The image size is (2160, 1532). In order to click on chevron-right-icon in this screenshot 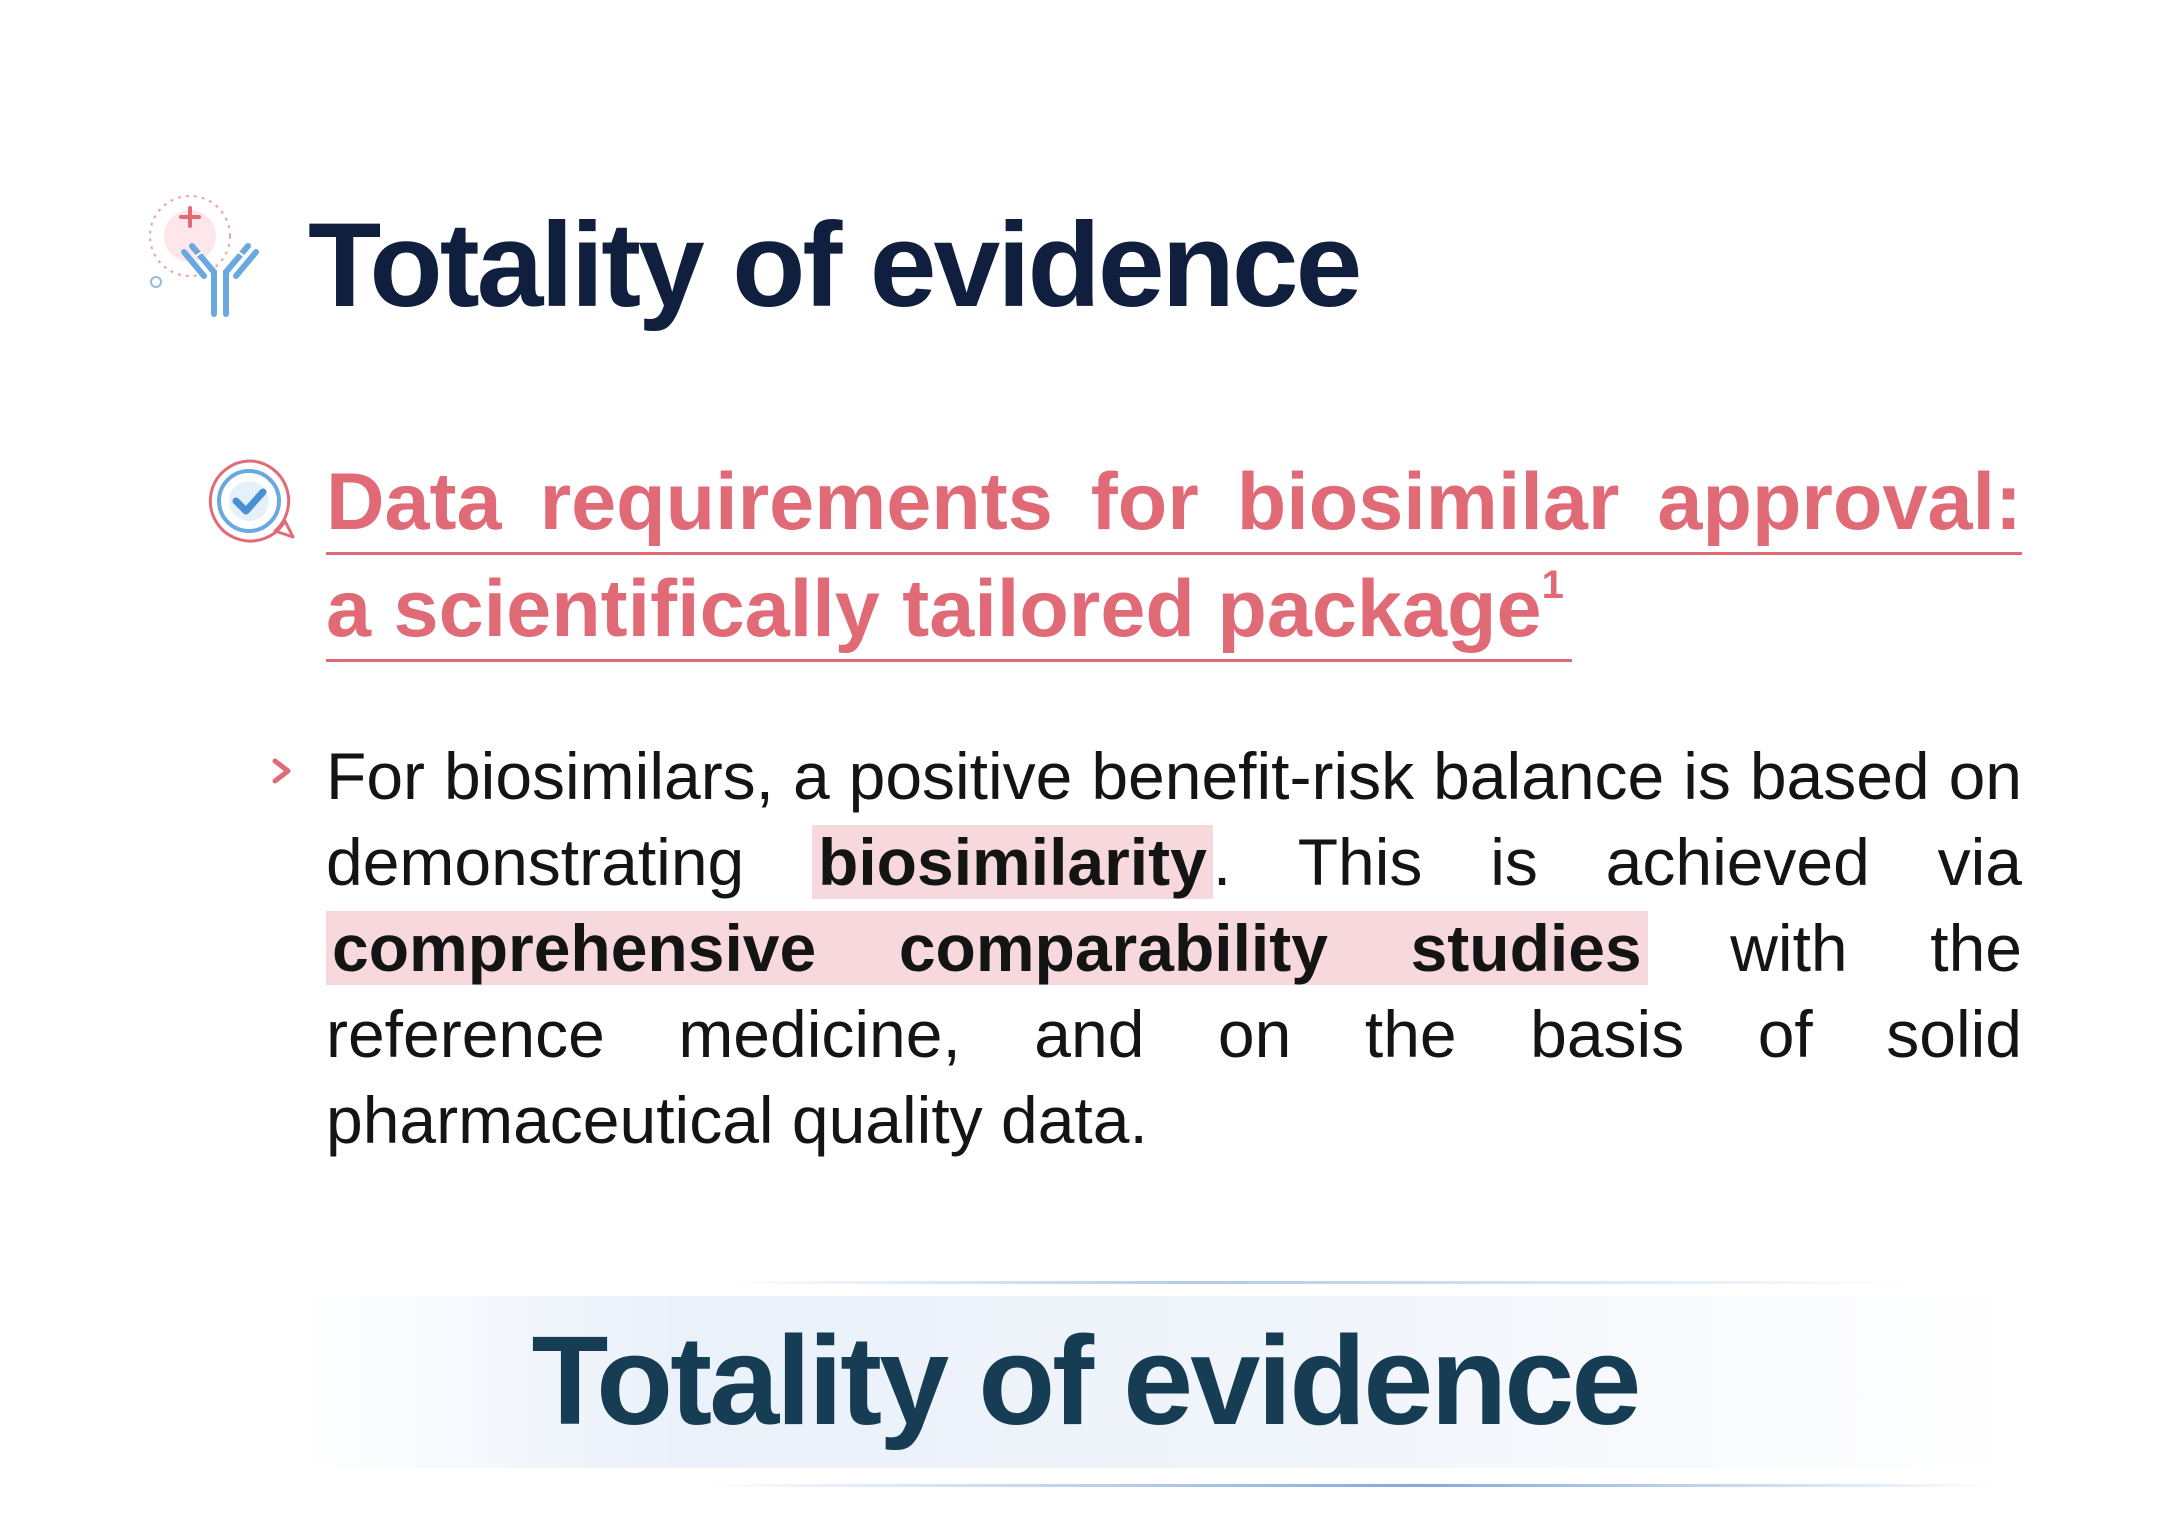, I will do `click(281, 771)`.